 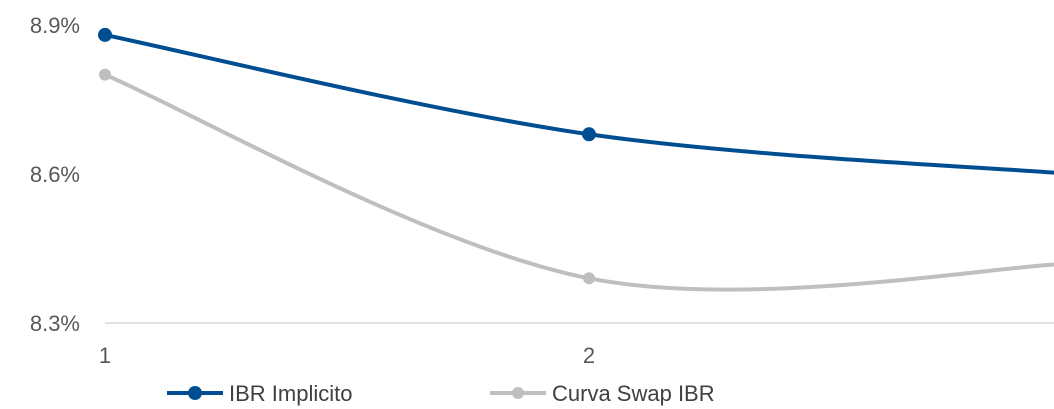 I want to click on y-tick-label: 8.9%, so click(x=55, y=25).